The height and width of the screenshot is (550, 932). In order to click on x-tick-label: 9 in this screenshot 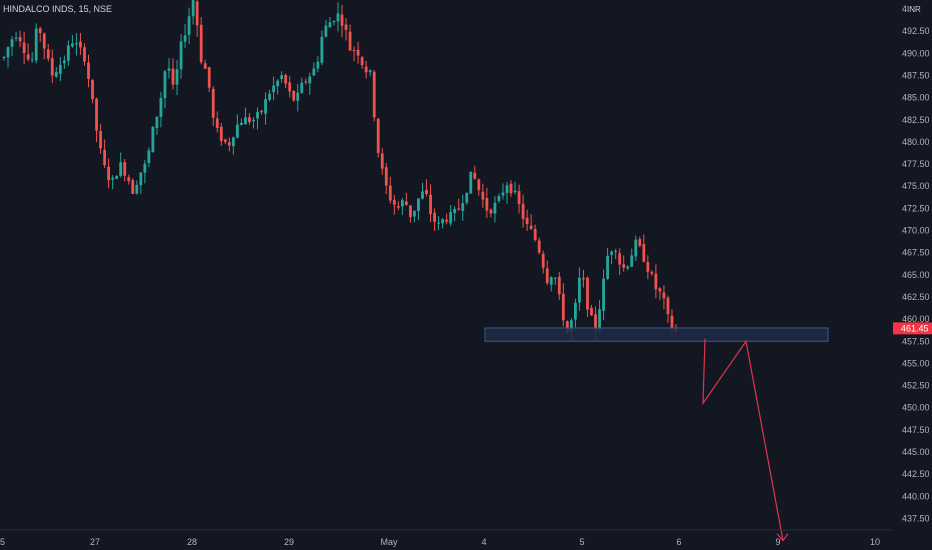, I will do `click(777, 542)`.